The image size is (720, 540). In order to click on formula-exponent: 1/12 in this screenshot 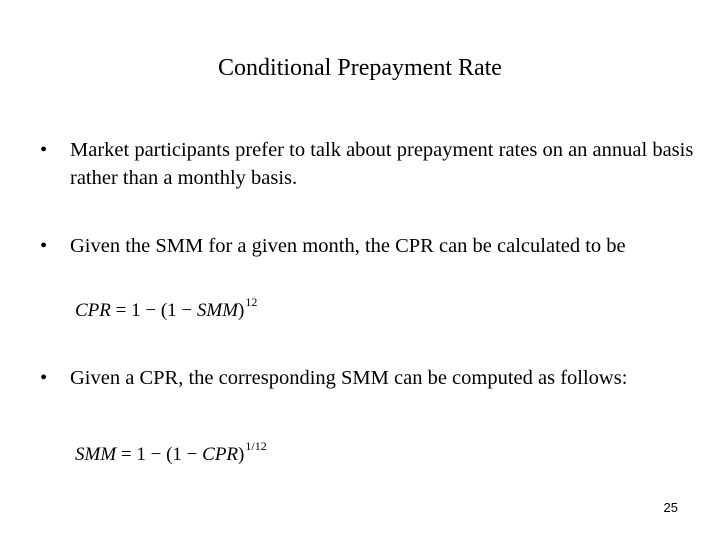, I will do `click(256, 446)`.